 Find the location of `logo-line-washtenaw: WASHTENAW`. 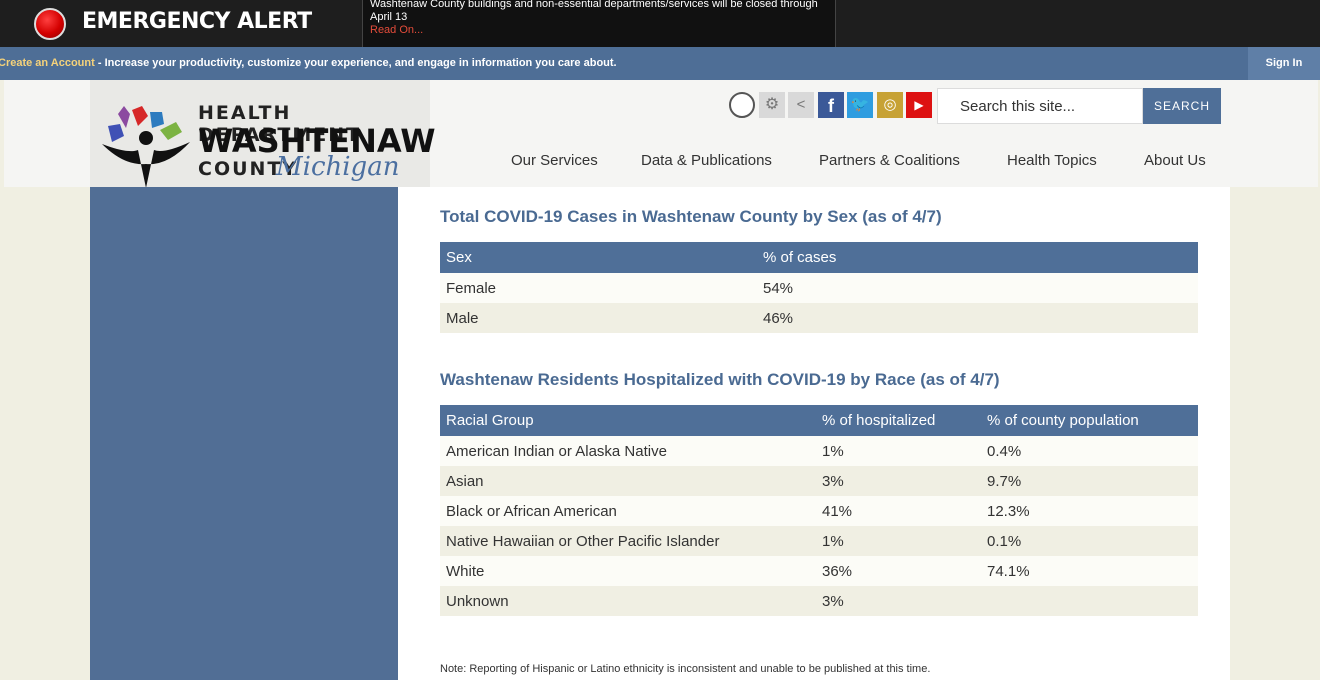

logo-line-washtenaw: WASHTENAW is located at coordinates (317, 141).